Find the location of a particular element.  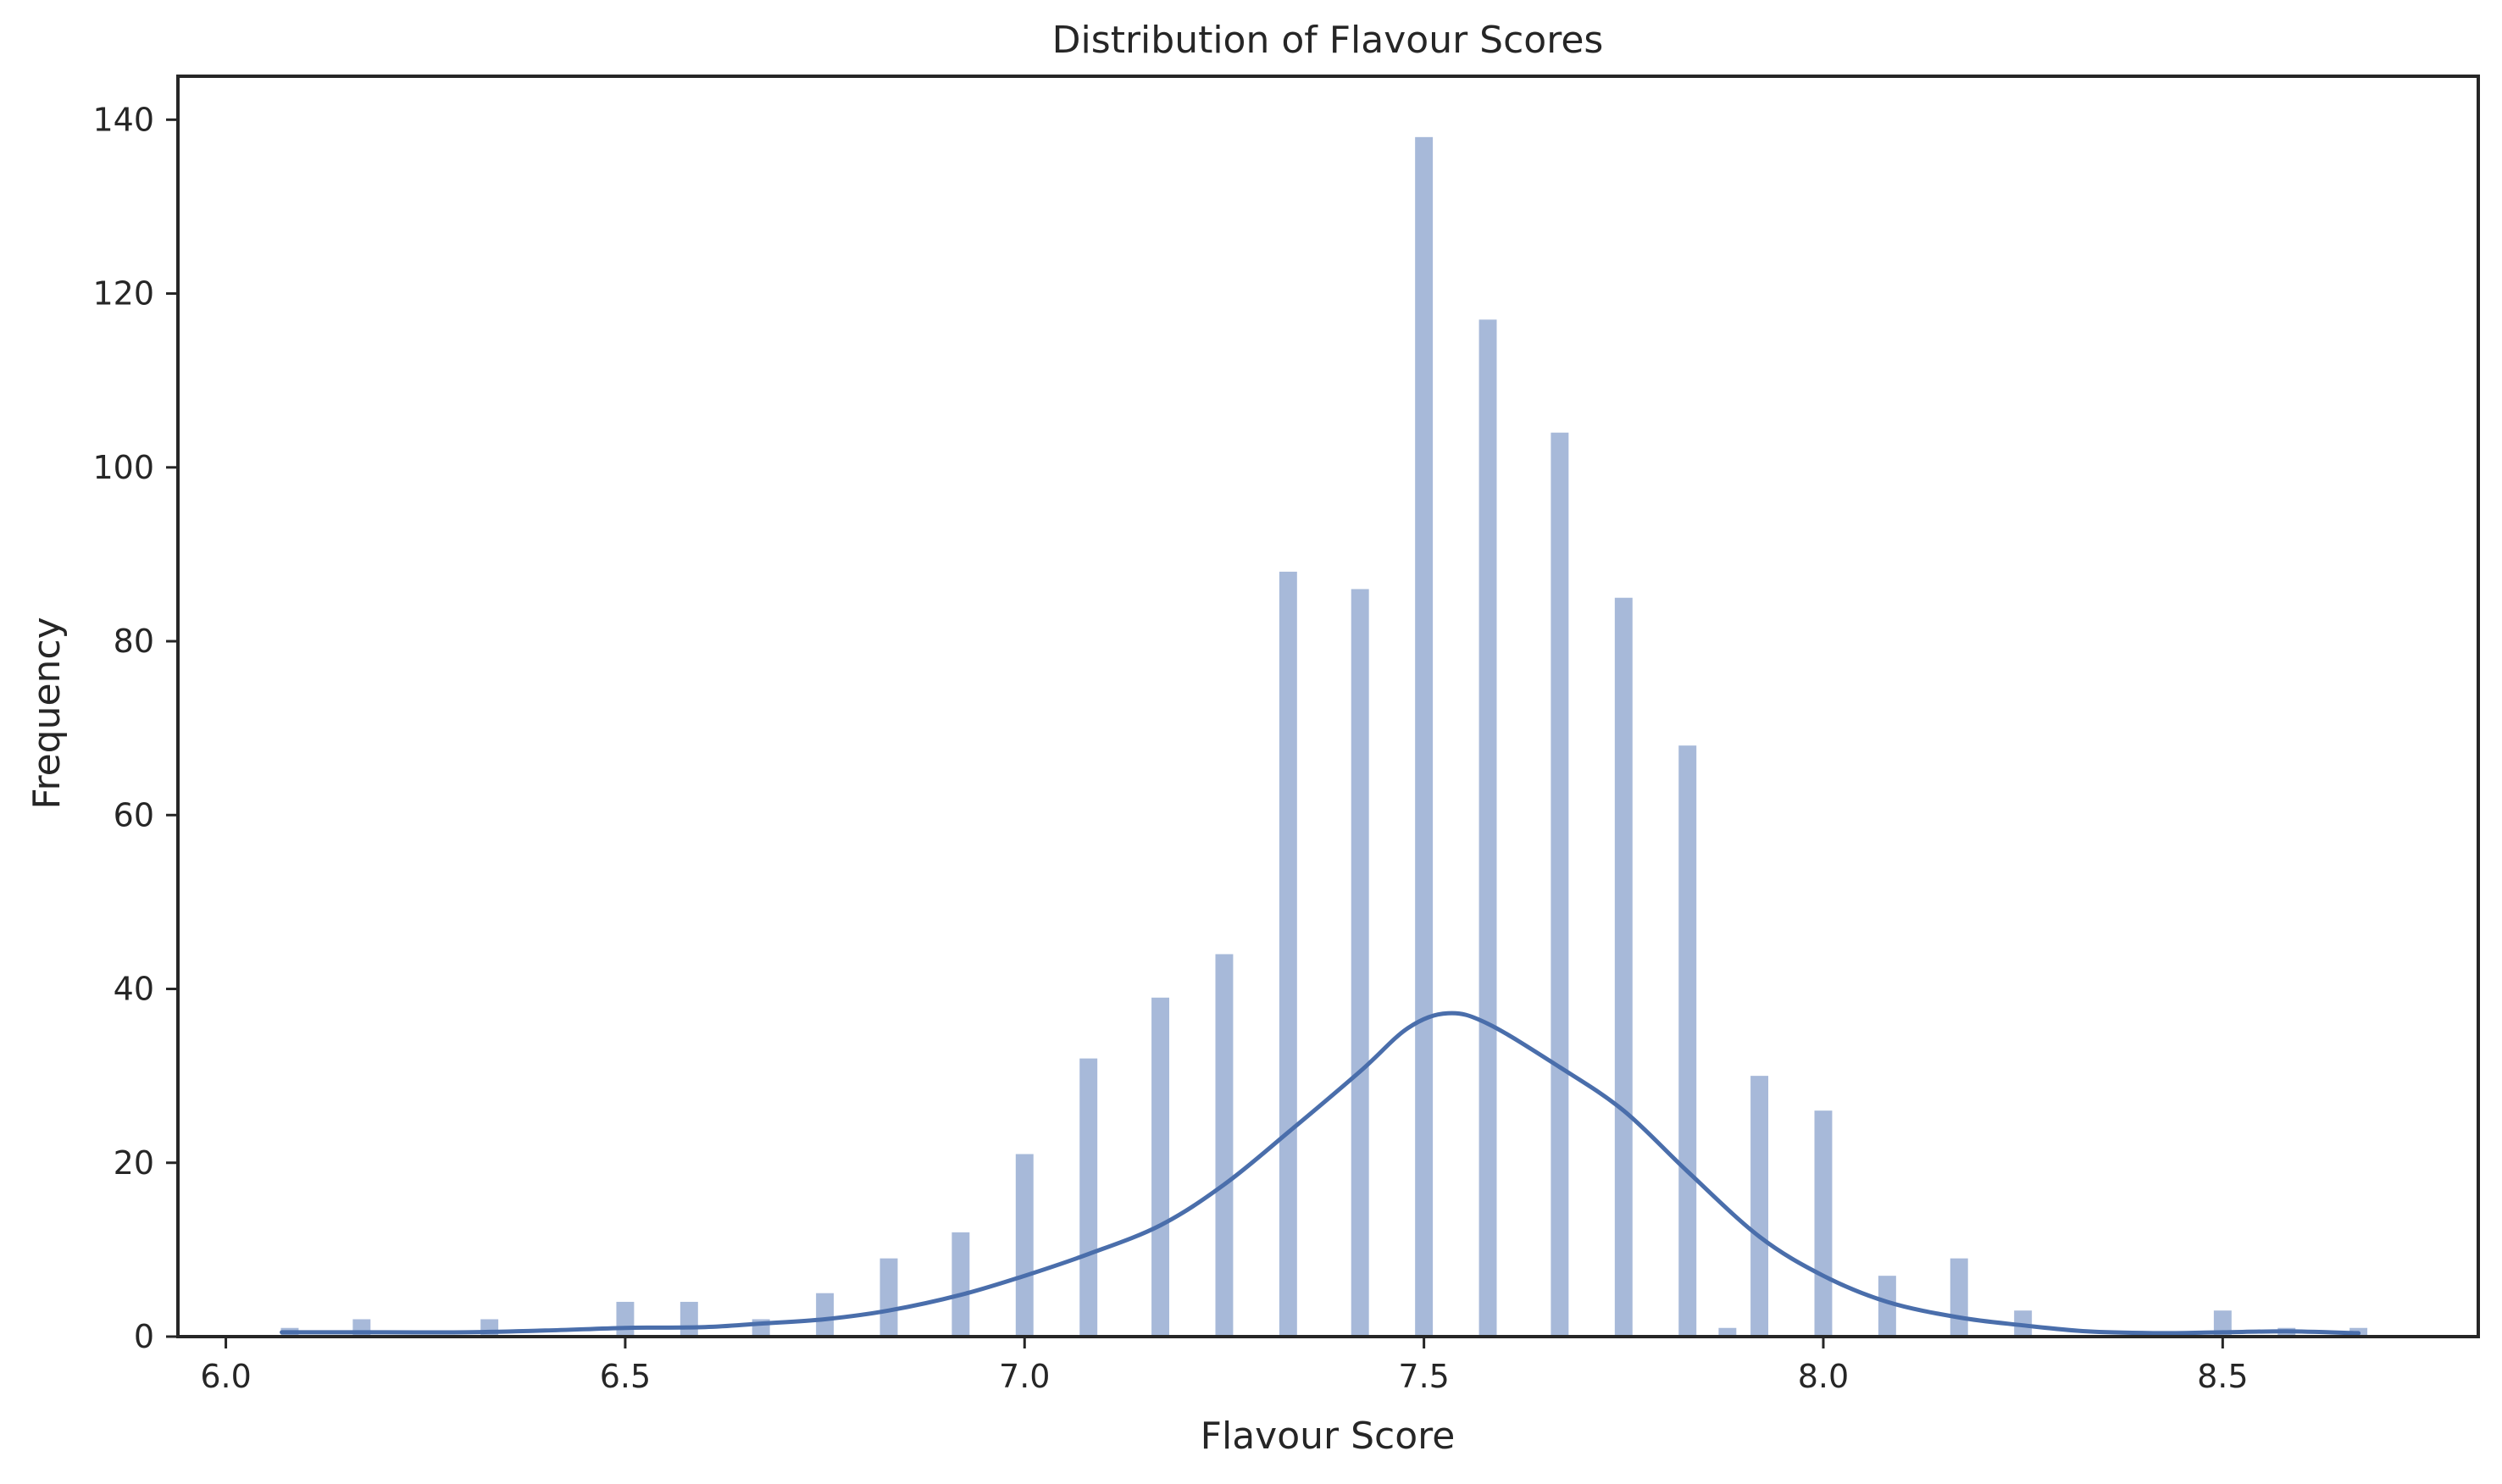

x-tick-label: 6.5 is located at coordinates (625, 1376).